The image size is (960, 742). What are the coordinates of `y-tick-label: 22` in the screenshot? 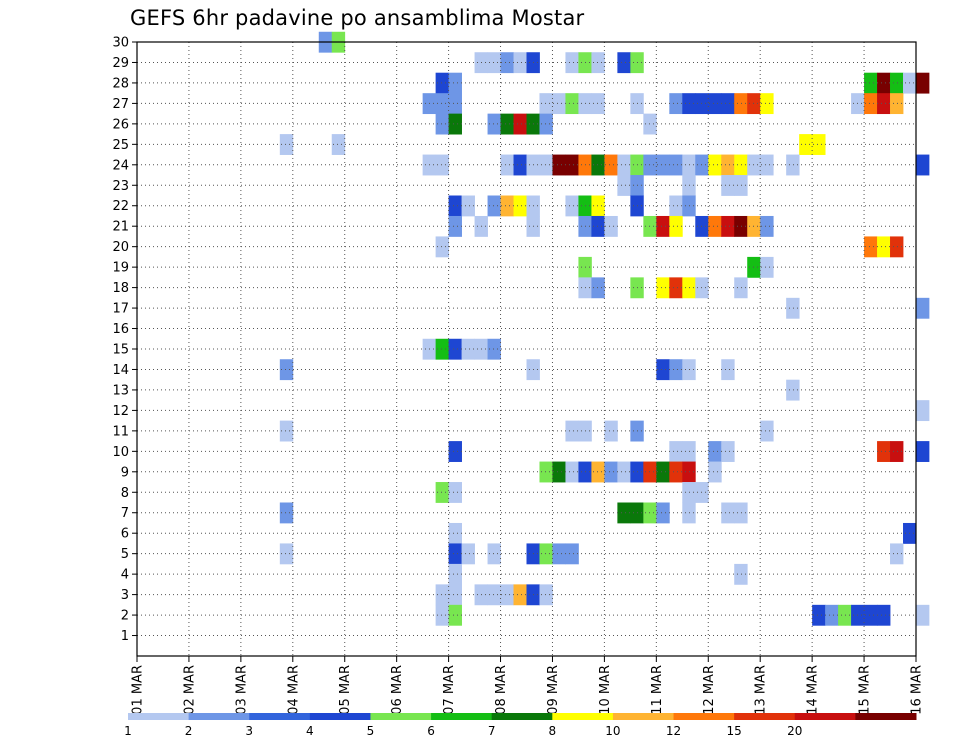 It's located at (120, 206).